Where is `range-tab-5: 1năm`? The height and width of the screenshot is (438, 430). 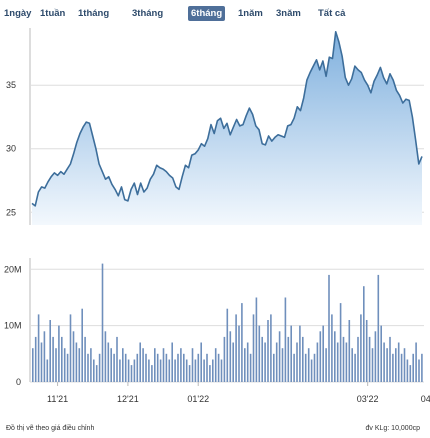 range-tab-5: 1năm is located at coordinates (250, 13).